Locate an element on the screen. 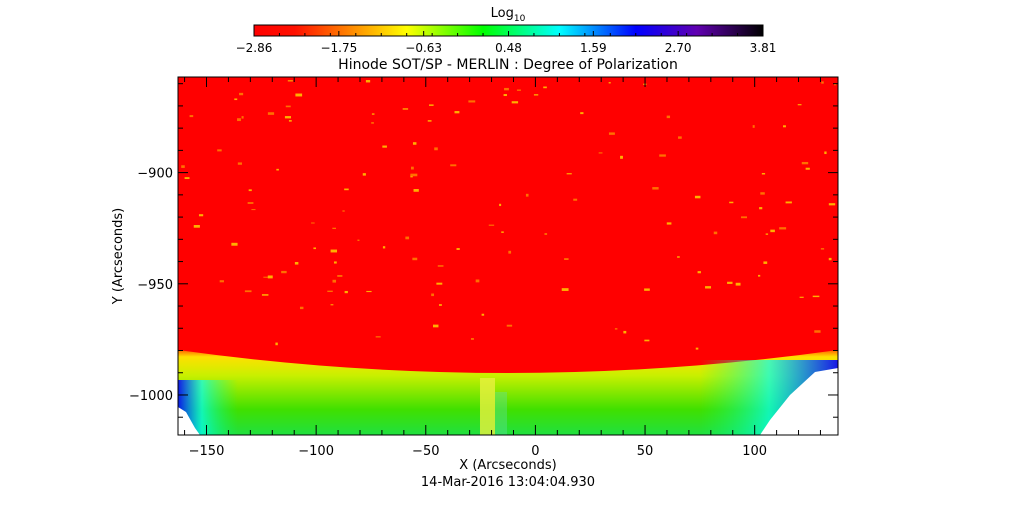 The image size is (1016, 516). x-tick-label: −150 is located at coordinates (207, 451).